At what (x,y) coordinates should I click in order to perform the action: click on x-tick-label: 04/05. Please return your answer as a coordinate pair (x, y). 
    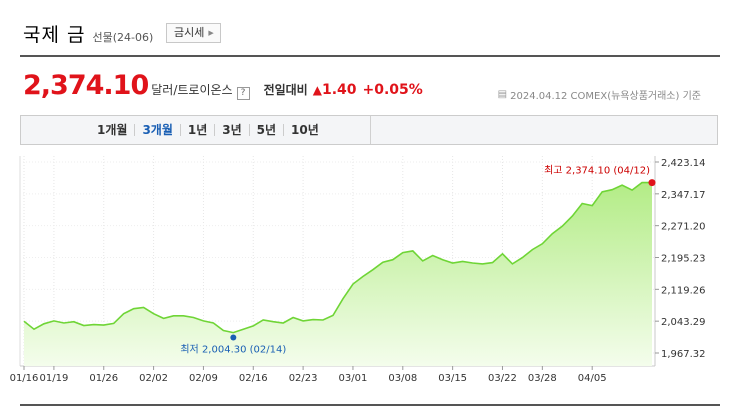
    Looking at the image, I should click on (592, 378).